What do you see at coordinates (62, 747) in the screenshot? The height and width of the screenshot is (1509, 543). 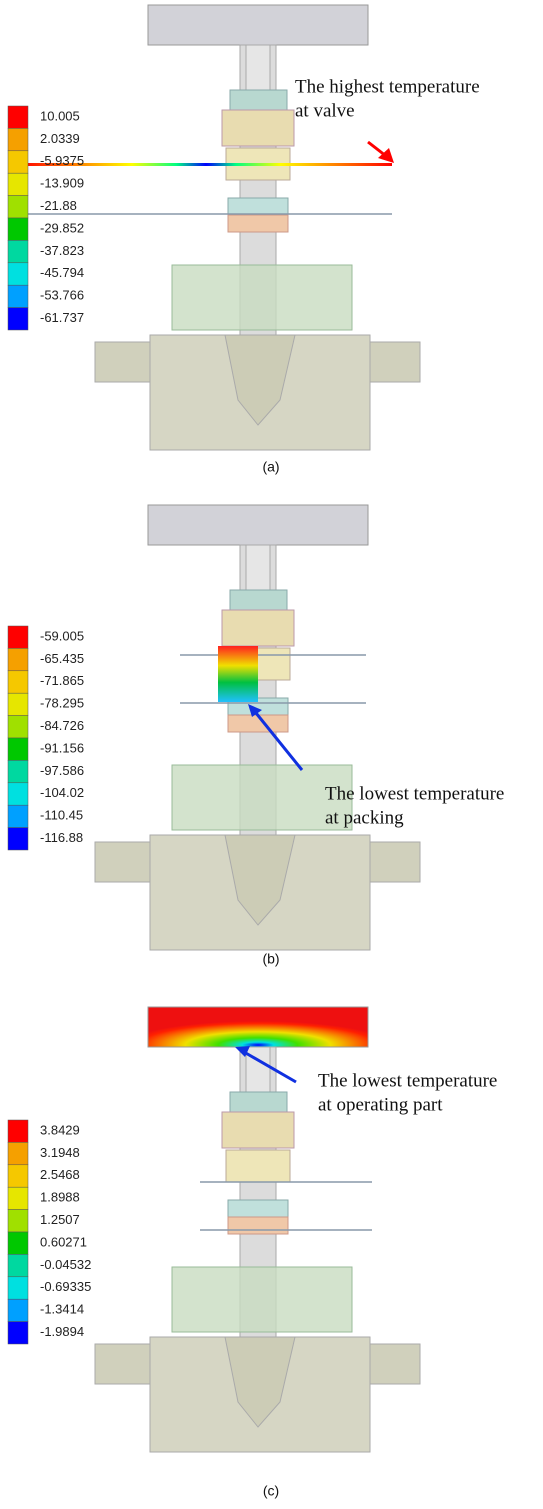 I see `legend-label: -91.156` at bounding box center [62, 747].